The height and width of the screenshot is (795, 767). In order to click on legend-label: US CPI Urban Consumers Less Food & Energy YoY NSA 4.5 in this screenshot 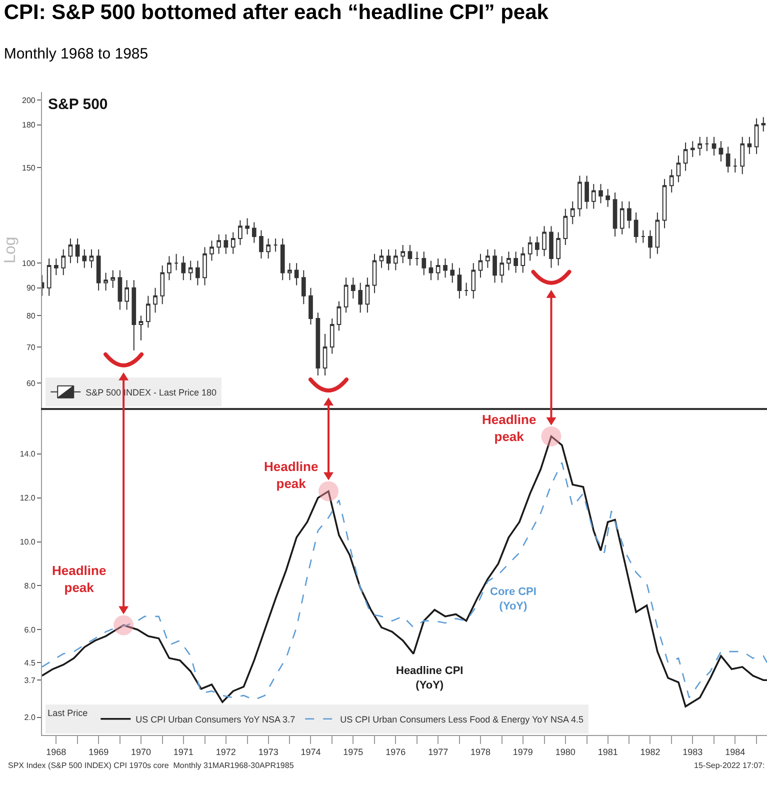, I will do `click(462, 719)`.